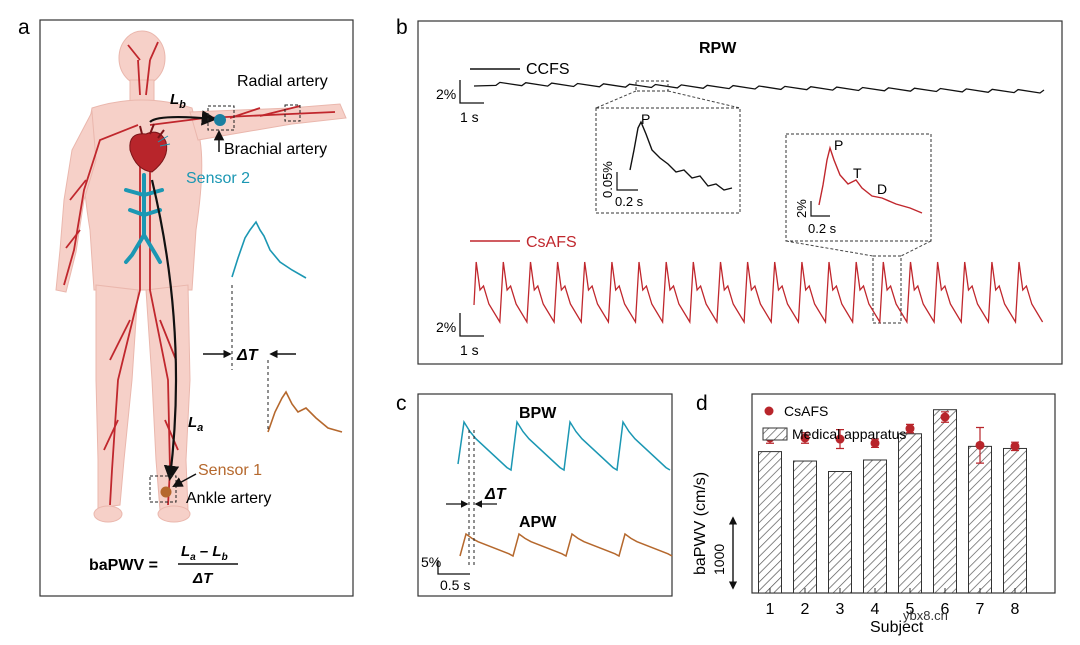 This screenshot has width=1080, height=645. Describe the element at coordinates (150, 148) in the screenshot. I see `heart-icon` at that location.